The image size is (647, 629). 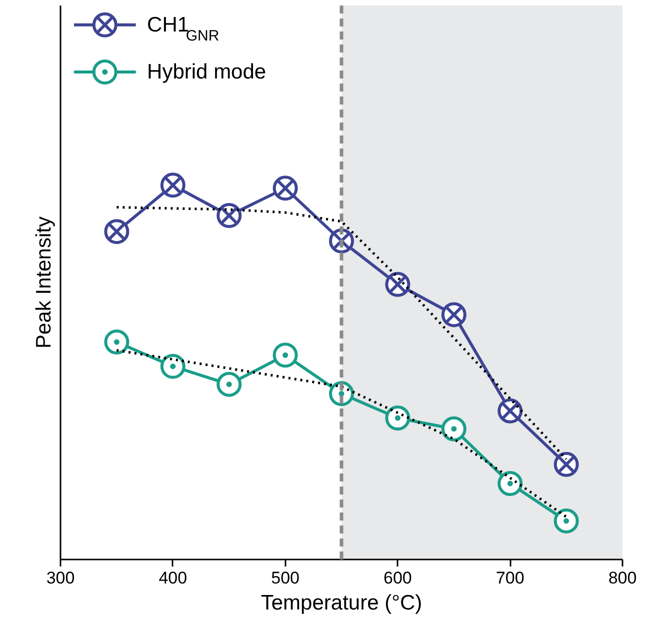 What do you see at coordinates (206, 72) in the screenshot?
I see `legend-label: Hybrid mode` at bounding box center [206, 72].